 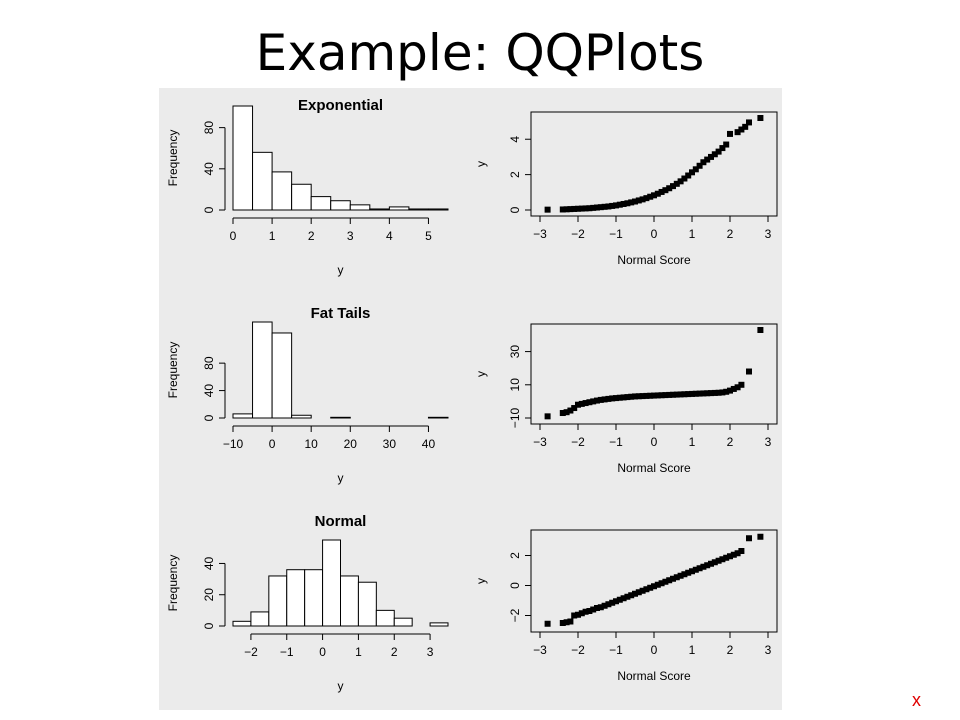 What do you see at coordinates (430, 652) in the screenshot?
I see `chart-5-x-tick-label: 3` at bounding box center [430, 652].